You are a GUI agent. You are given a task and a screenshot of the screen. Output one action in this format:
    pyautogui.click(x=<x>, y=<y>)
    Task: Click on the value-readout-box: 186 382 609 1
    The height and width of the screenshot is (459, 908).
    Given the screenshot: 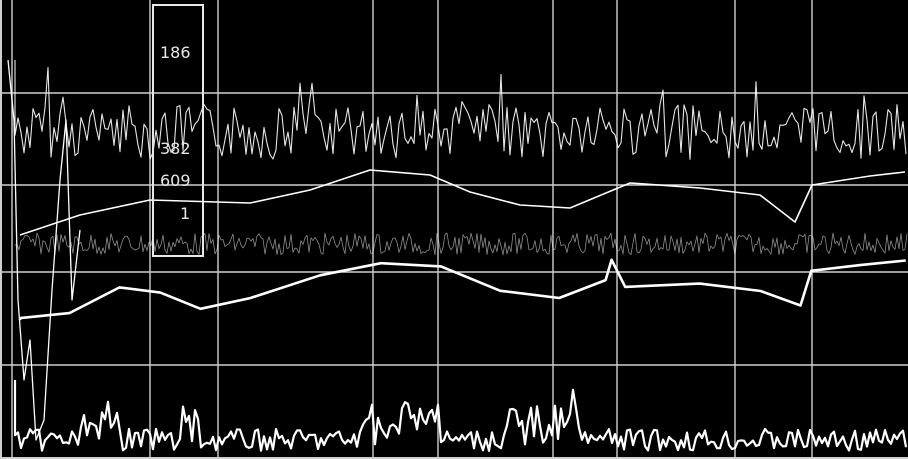 What is the action you would take?
    pyautogui.click(x=178, y=130)
    